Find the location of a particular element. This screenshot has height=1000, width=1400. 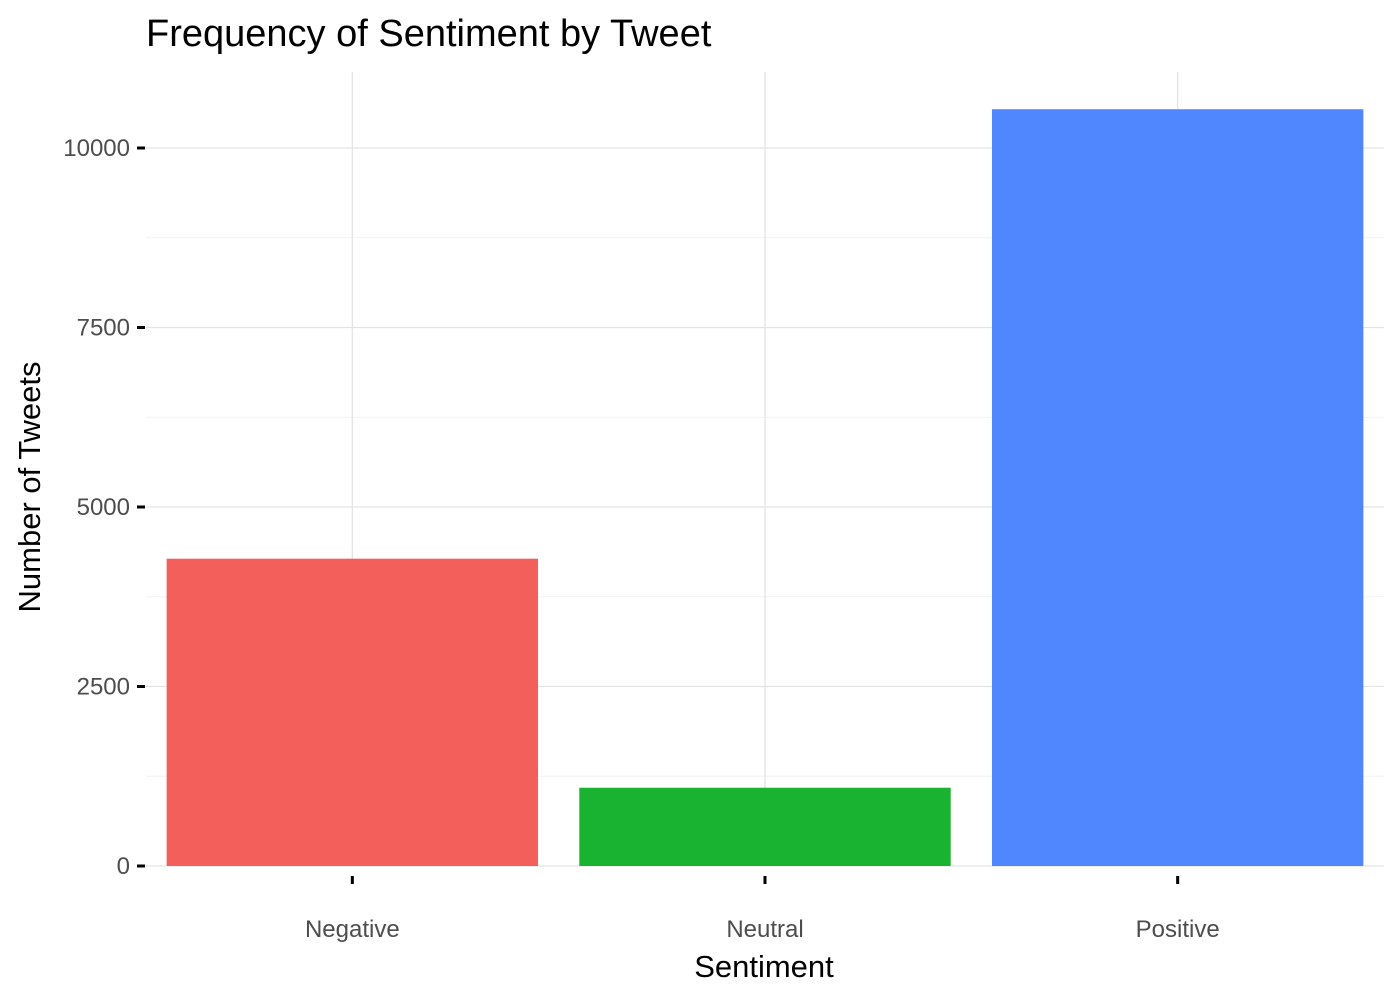

y-axis: 0 2500 5000 7500 10000 is located at coordinates (104, 507).